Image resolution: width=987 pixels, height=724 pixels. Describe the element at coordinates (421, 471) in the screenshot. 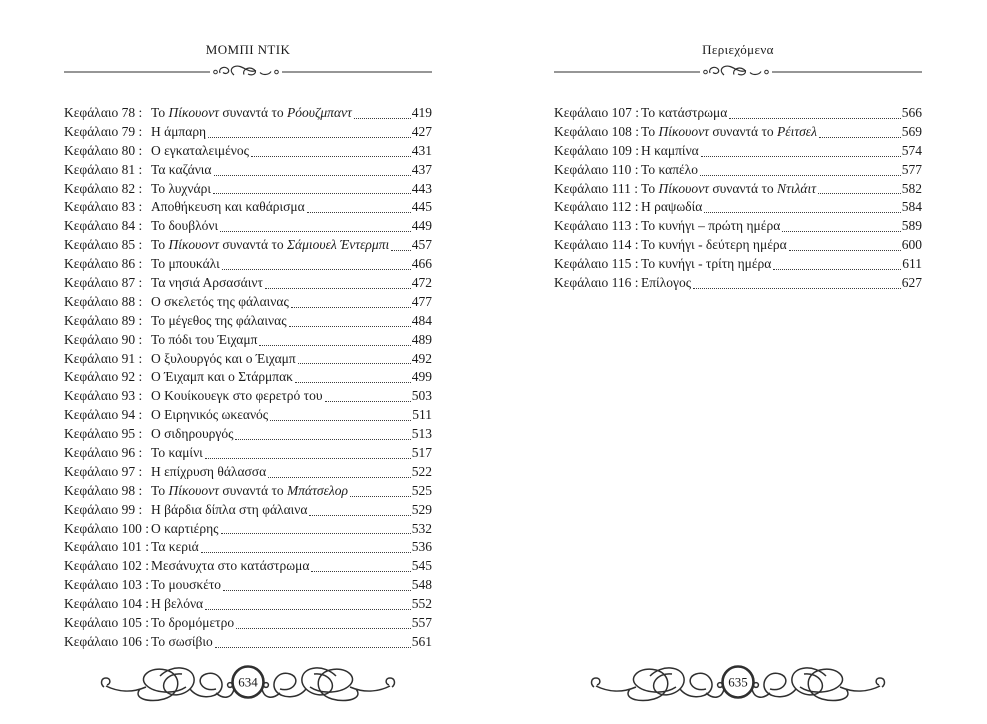

I see `entry-page-number: 522` at that location.